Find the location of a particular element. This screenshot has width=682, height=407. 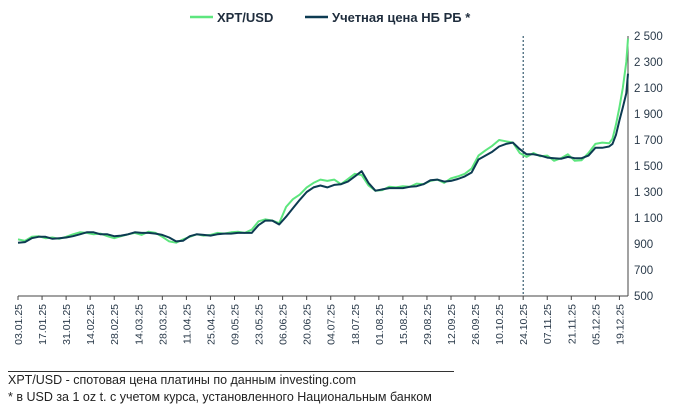

y-tick-label: 500 is located at coordinates (643, 297).